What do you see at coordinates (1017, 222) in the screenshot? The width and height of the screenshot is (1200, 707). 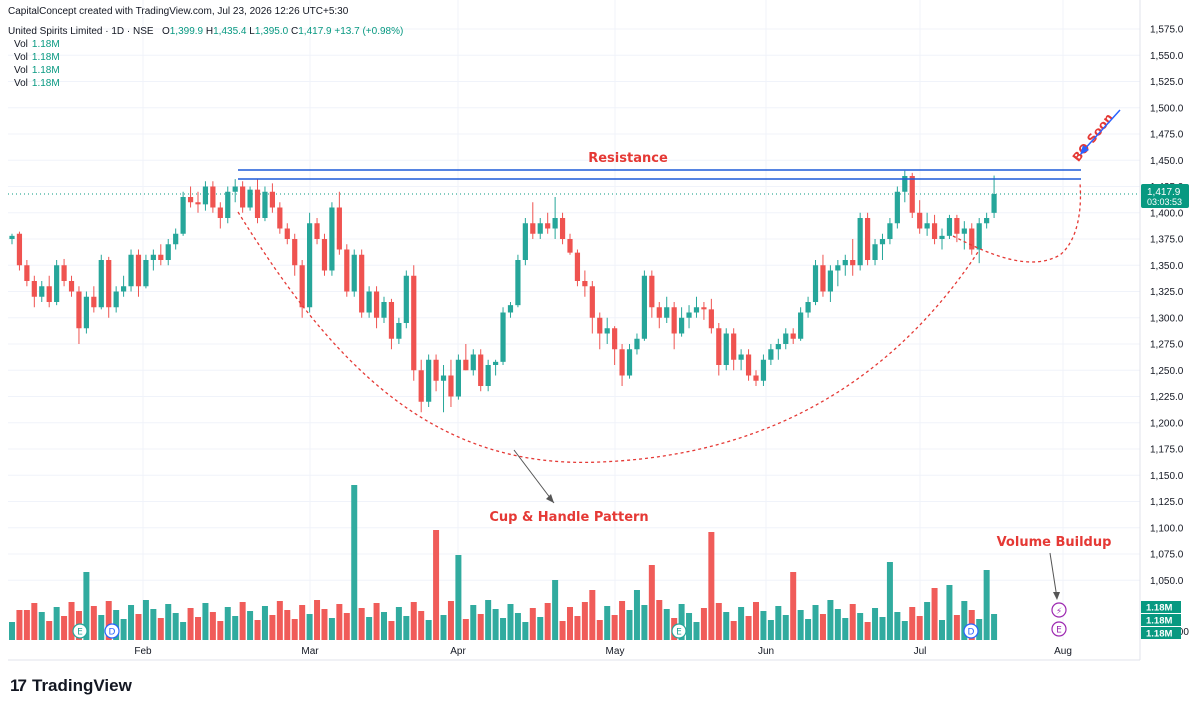 I see `handle-curve` at bounding box center [1017, 222].